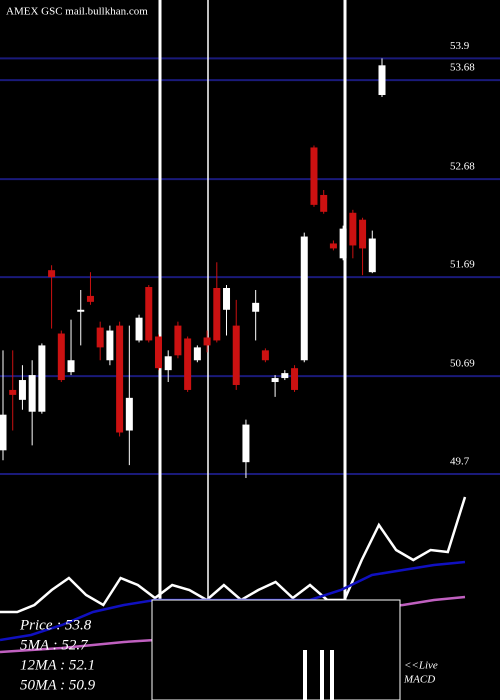 The image size is (500, 700). Describe the element at coordinates (55, 625) in the screenshot. I see `legend-entry: Price : 53.8` at that location.